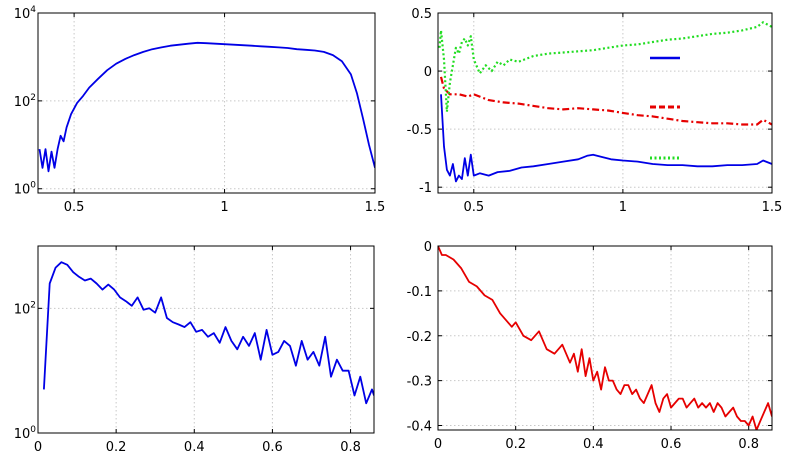  What do you see at coordinates (419, 292) in the screenshot?
I see `y-tick-label: -0.1` at bounding box center [419, 292].